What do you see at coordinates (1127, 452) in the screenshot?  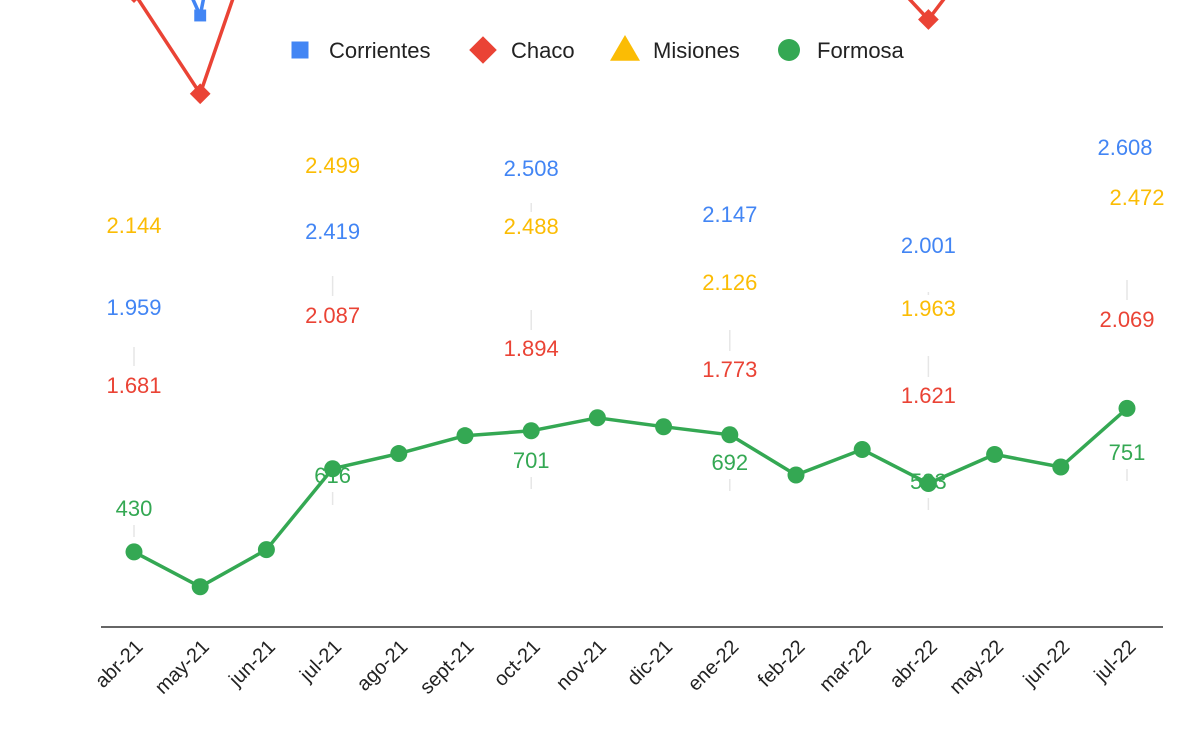 I see `data-label-formosa-jul-22: 751` at bounding box center [1127, 452].